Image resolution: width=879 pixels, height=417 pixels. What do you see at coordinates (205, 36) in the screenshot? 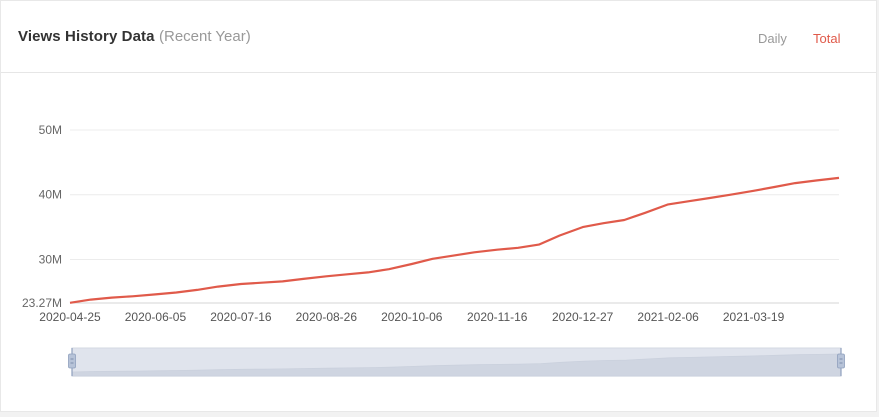
I see `chart-subtitle: (Recent Year)` at bounding box center [205, 36].